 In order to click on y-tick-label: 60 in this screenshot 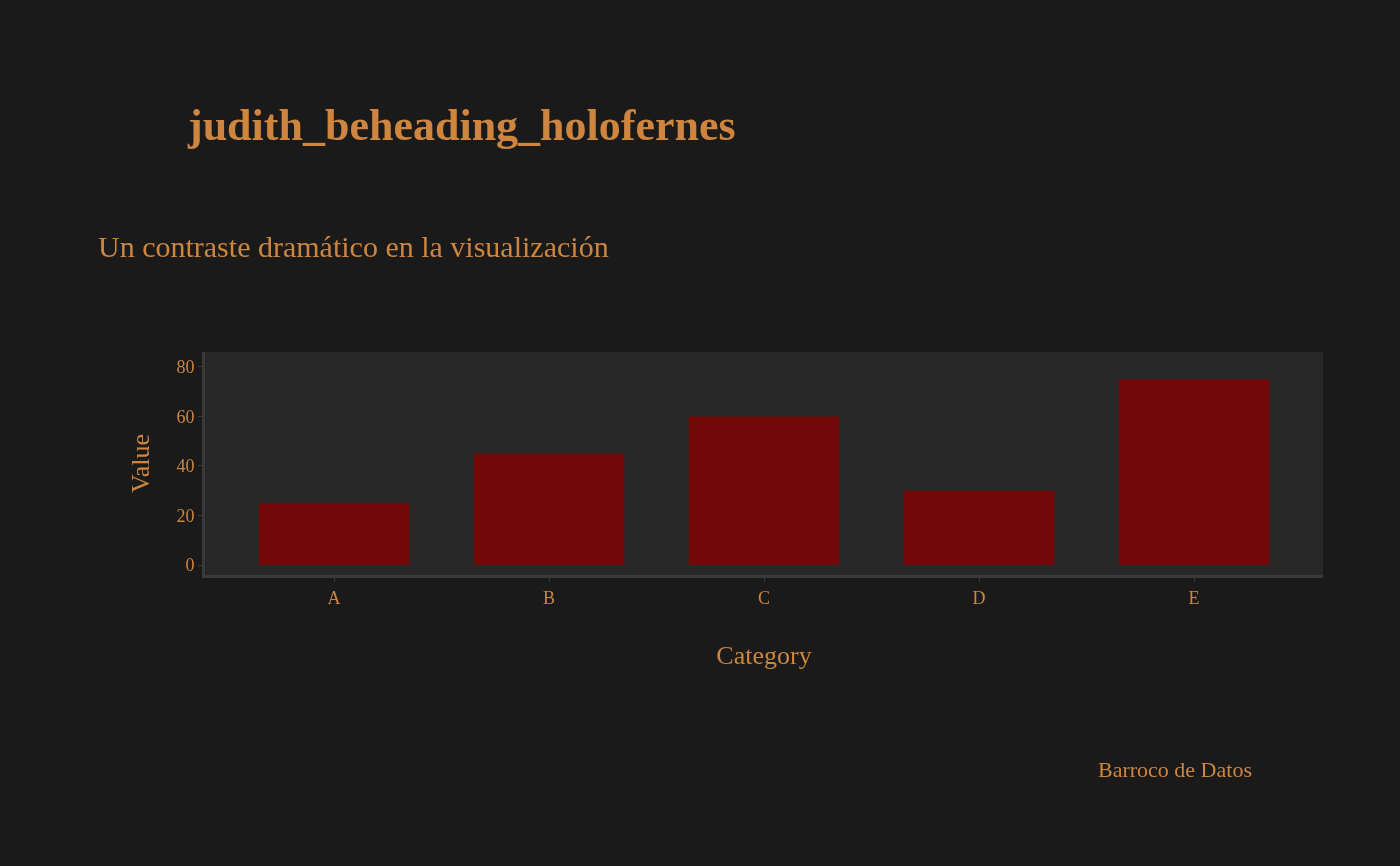, I will do `click(185, 416)`.